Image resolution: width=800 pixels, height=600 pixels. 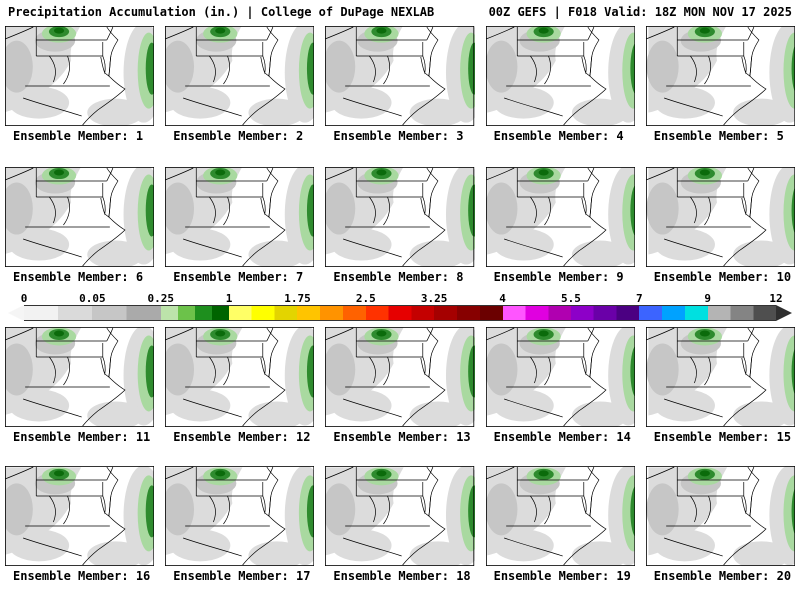 I want to click on ensemble-member-label: Ensemble Member: 9, so click(x=558, y=277).